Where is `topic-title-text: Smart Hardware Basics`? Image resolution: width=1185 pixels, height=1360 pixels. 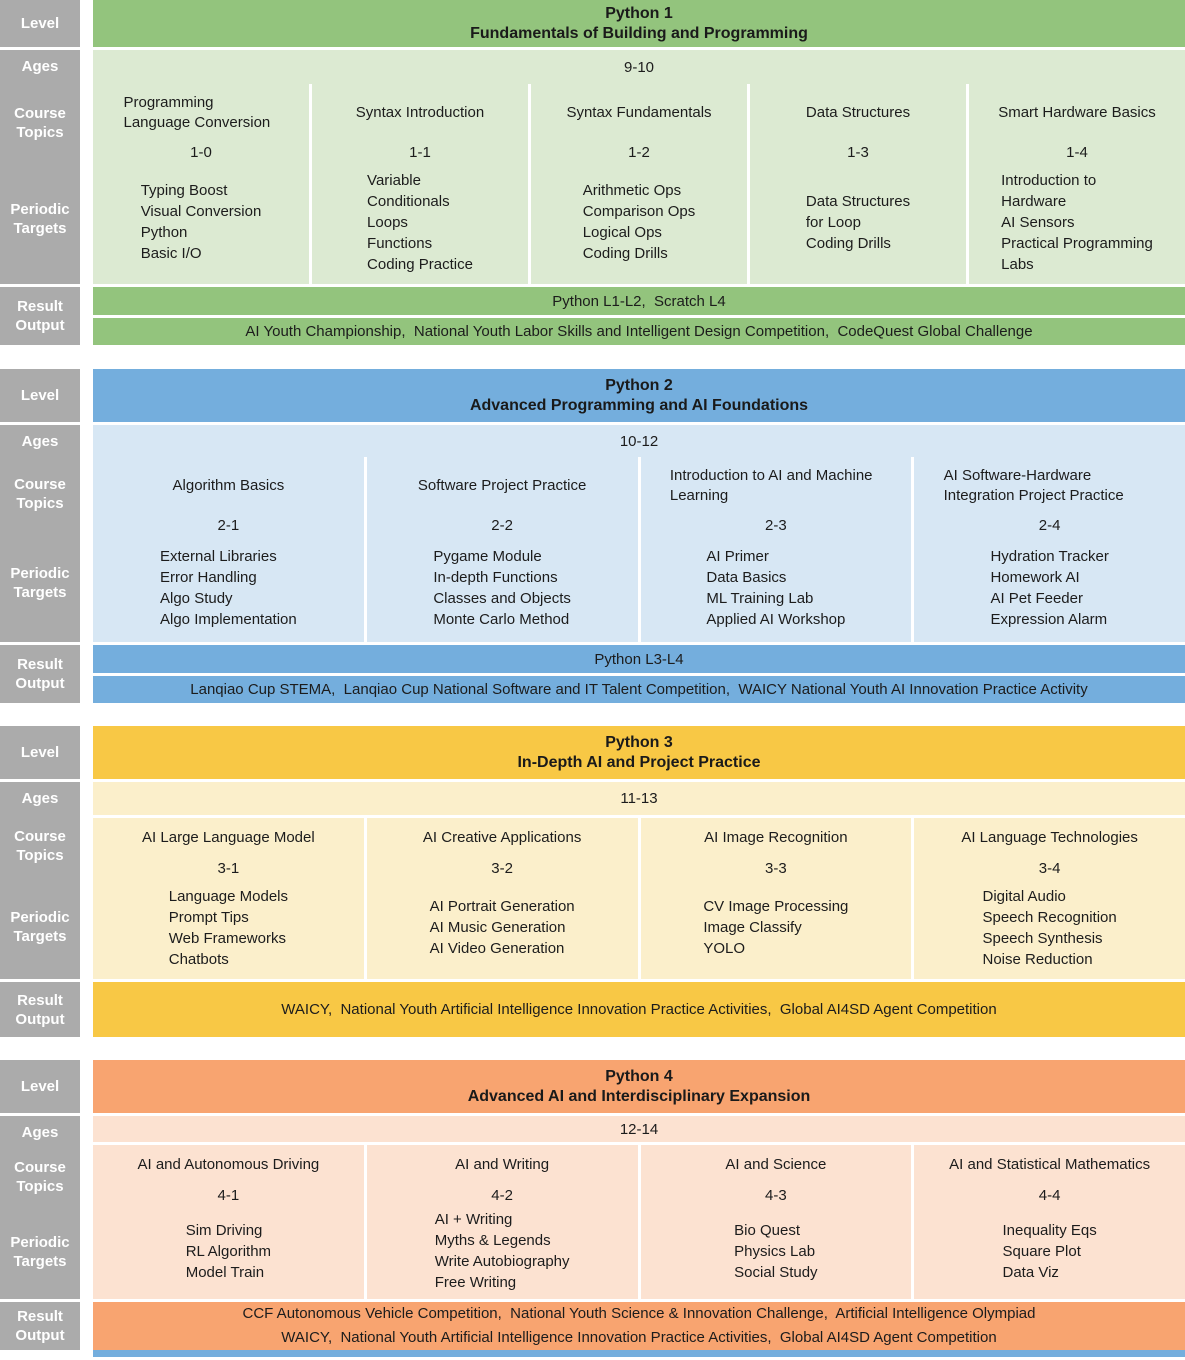 topic-title-text: Smart Hardware Basics is located at coordinates (1077, 112).